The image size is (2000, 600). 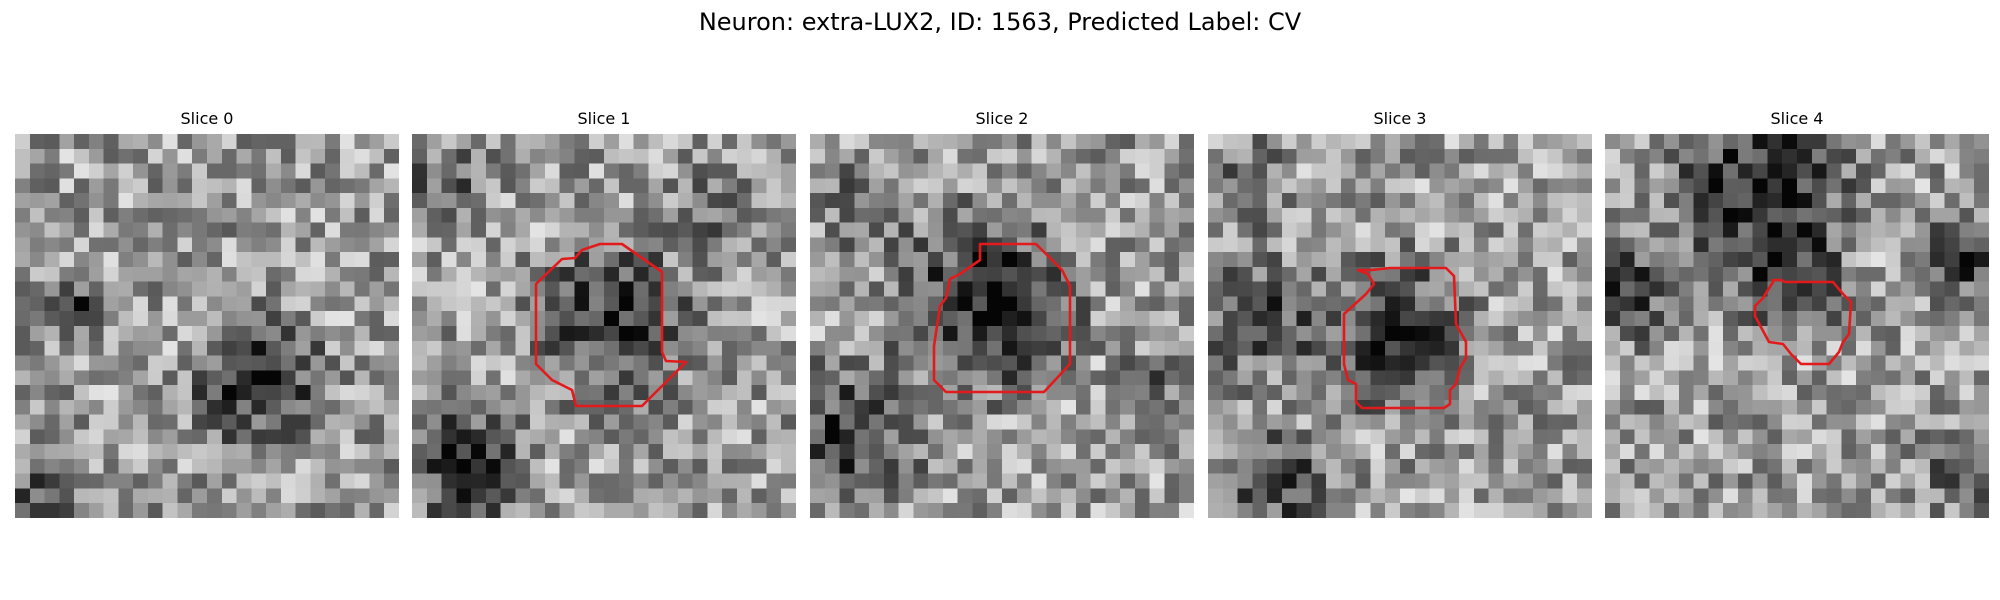 I want to click on slice-2-title: Slice 2, so click(x=1002, y=118).